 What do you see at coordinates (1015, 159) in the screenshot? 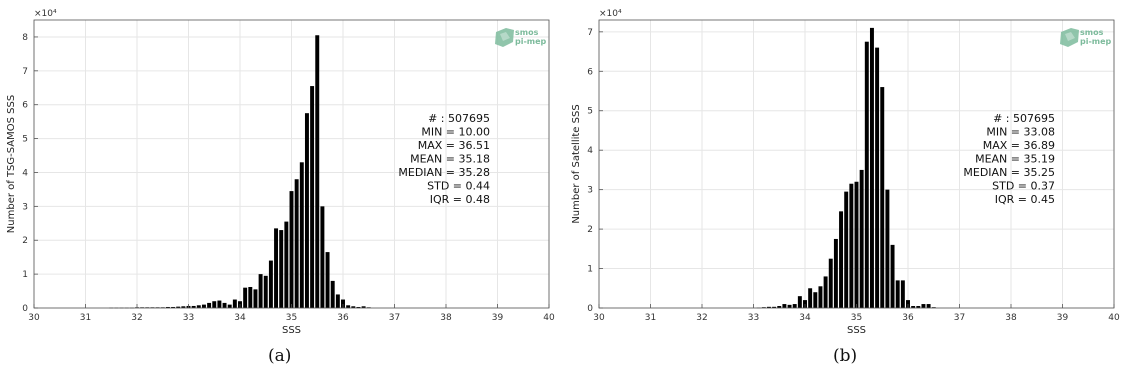
I see `stat-line: MEAN = 35.19` at bounding box center [1015, 159].